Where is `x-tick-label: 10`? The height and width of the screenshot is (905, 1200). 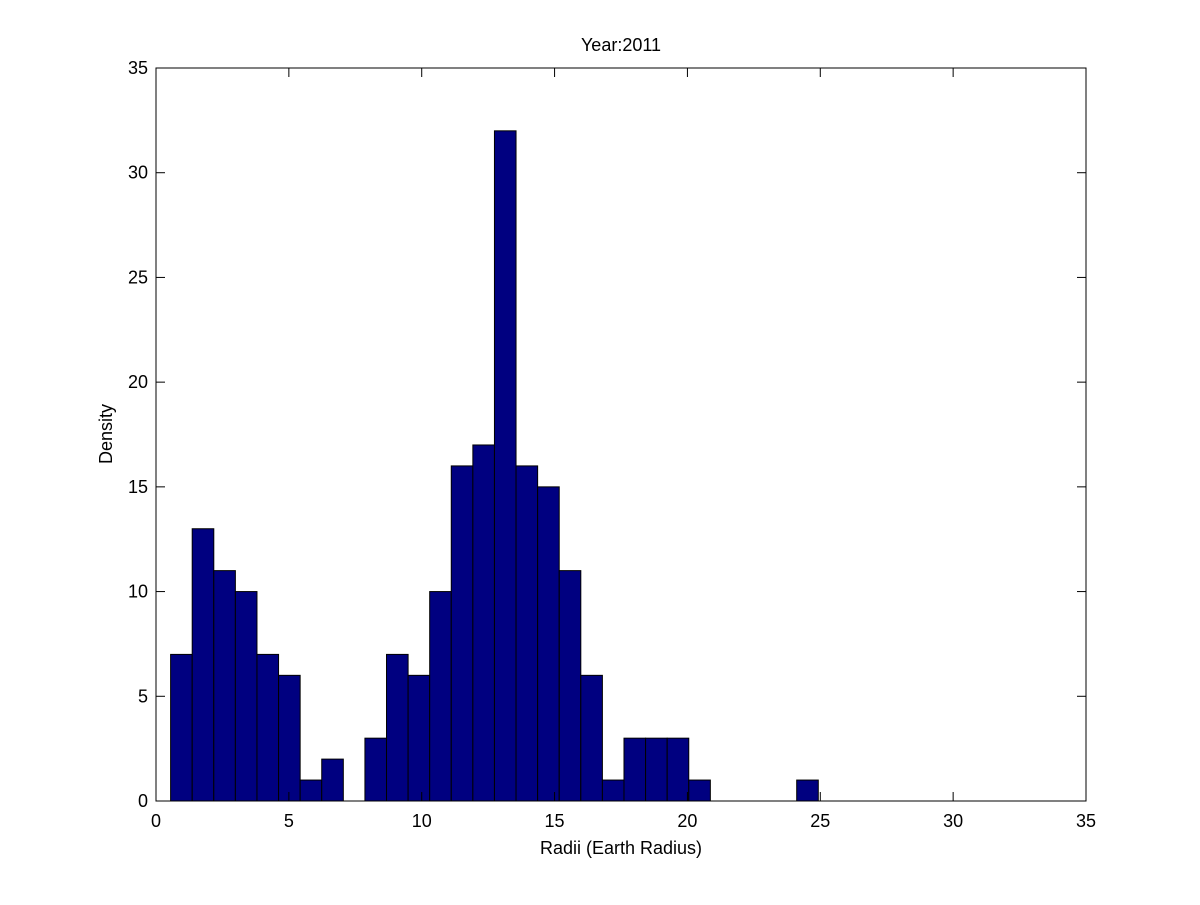 x-tick-label: 10 is located at coordinates (422, 821).